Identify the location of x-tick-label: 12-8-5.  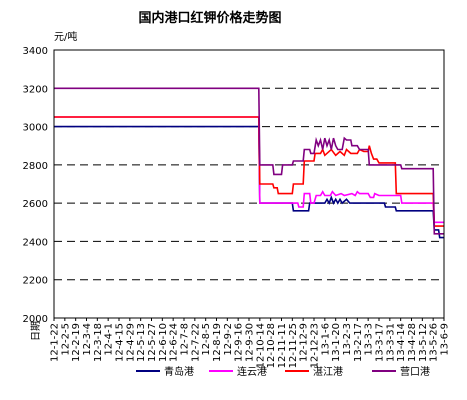
(206, 339).